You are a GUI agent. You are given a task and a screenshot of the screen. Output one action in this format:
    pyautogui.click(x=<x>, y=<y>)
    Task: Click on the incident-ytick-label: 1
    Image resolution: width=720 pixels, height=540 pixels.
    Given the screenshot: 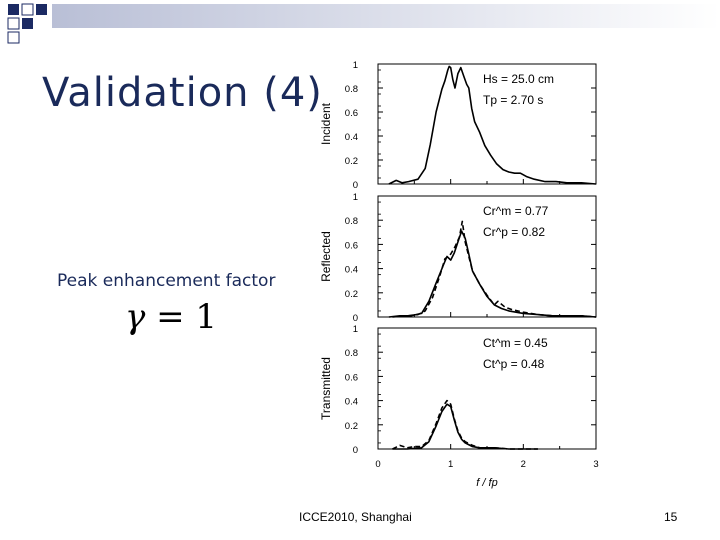 What is the action you would take?
    pyautogui.click(x=355, y=65)
    